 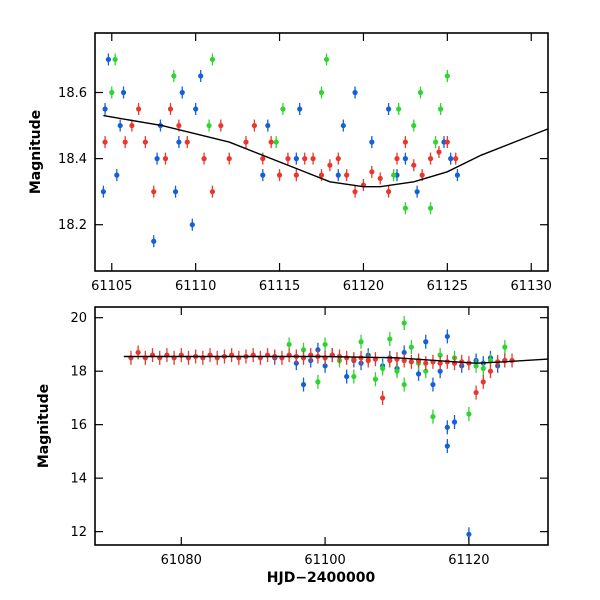 What do you see at coordinates (321, 578) in the screenshot?
I see `bottom-x-axis-label: HJD−2400000` at bounding box center [321, 578].